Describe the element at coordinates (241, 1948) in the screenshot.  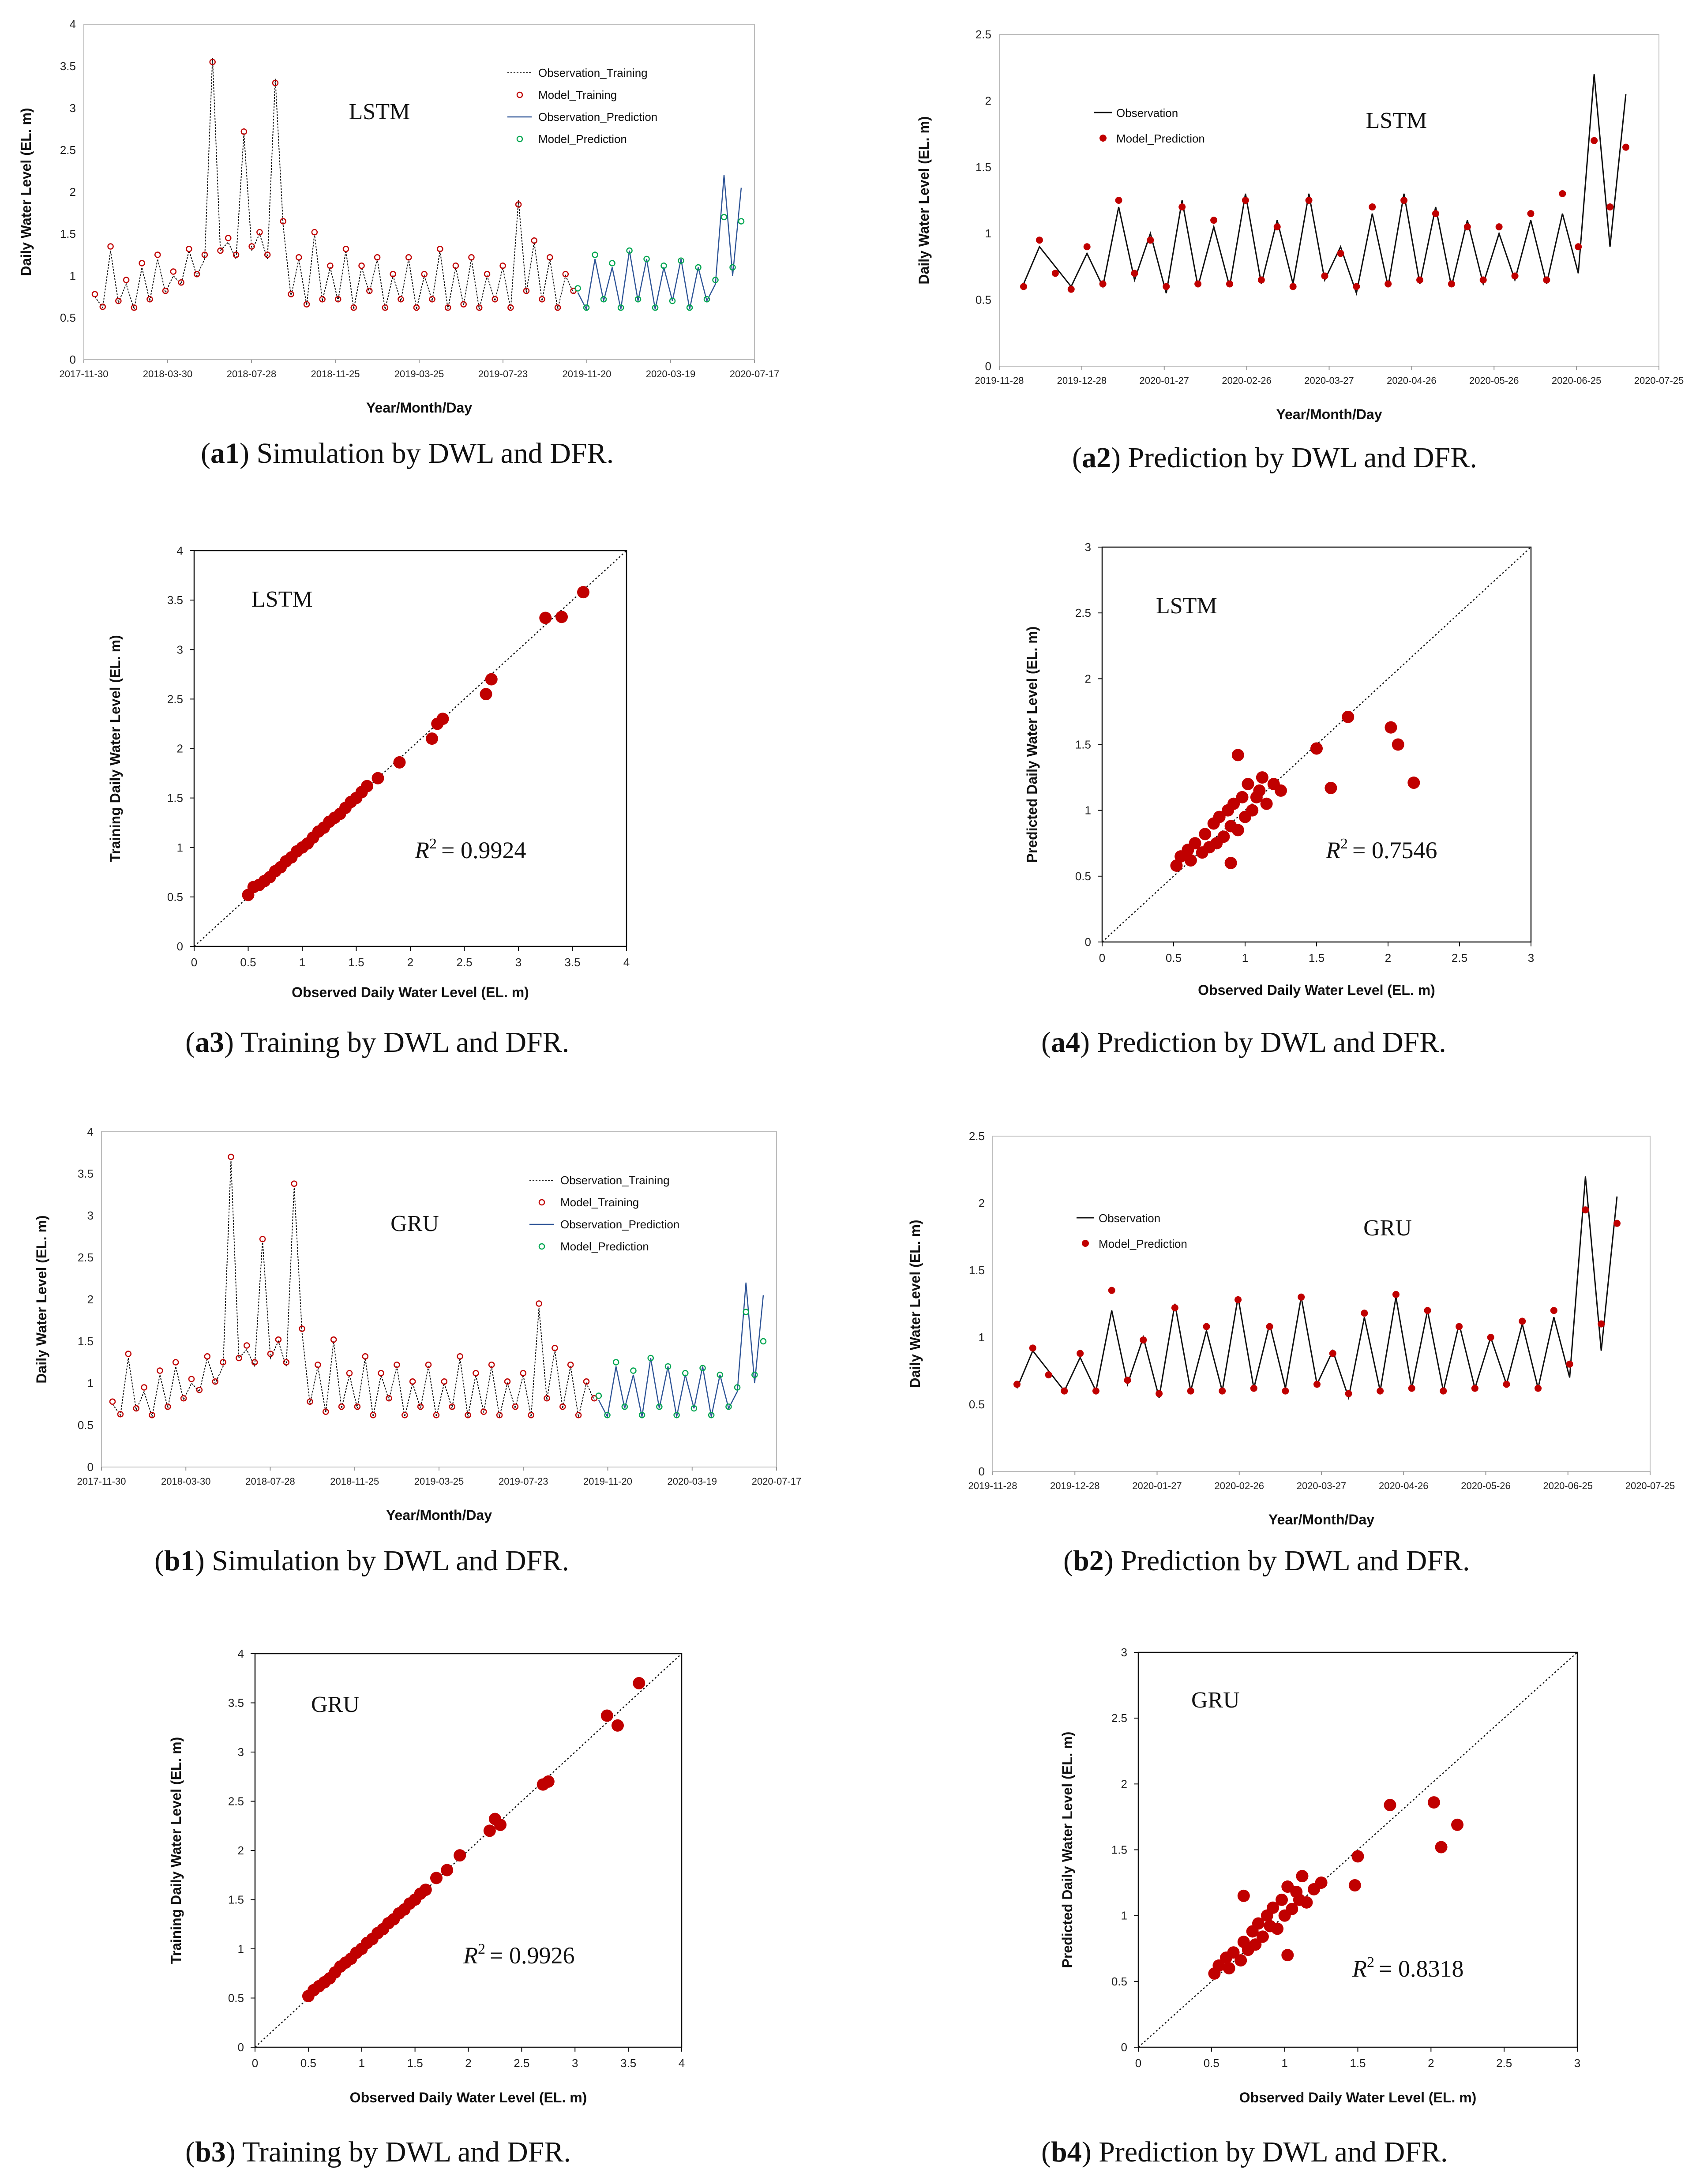
I see `y-tick-label: 1` at that location.